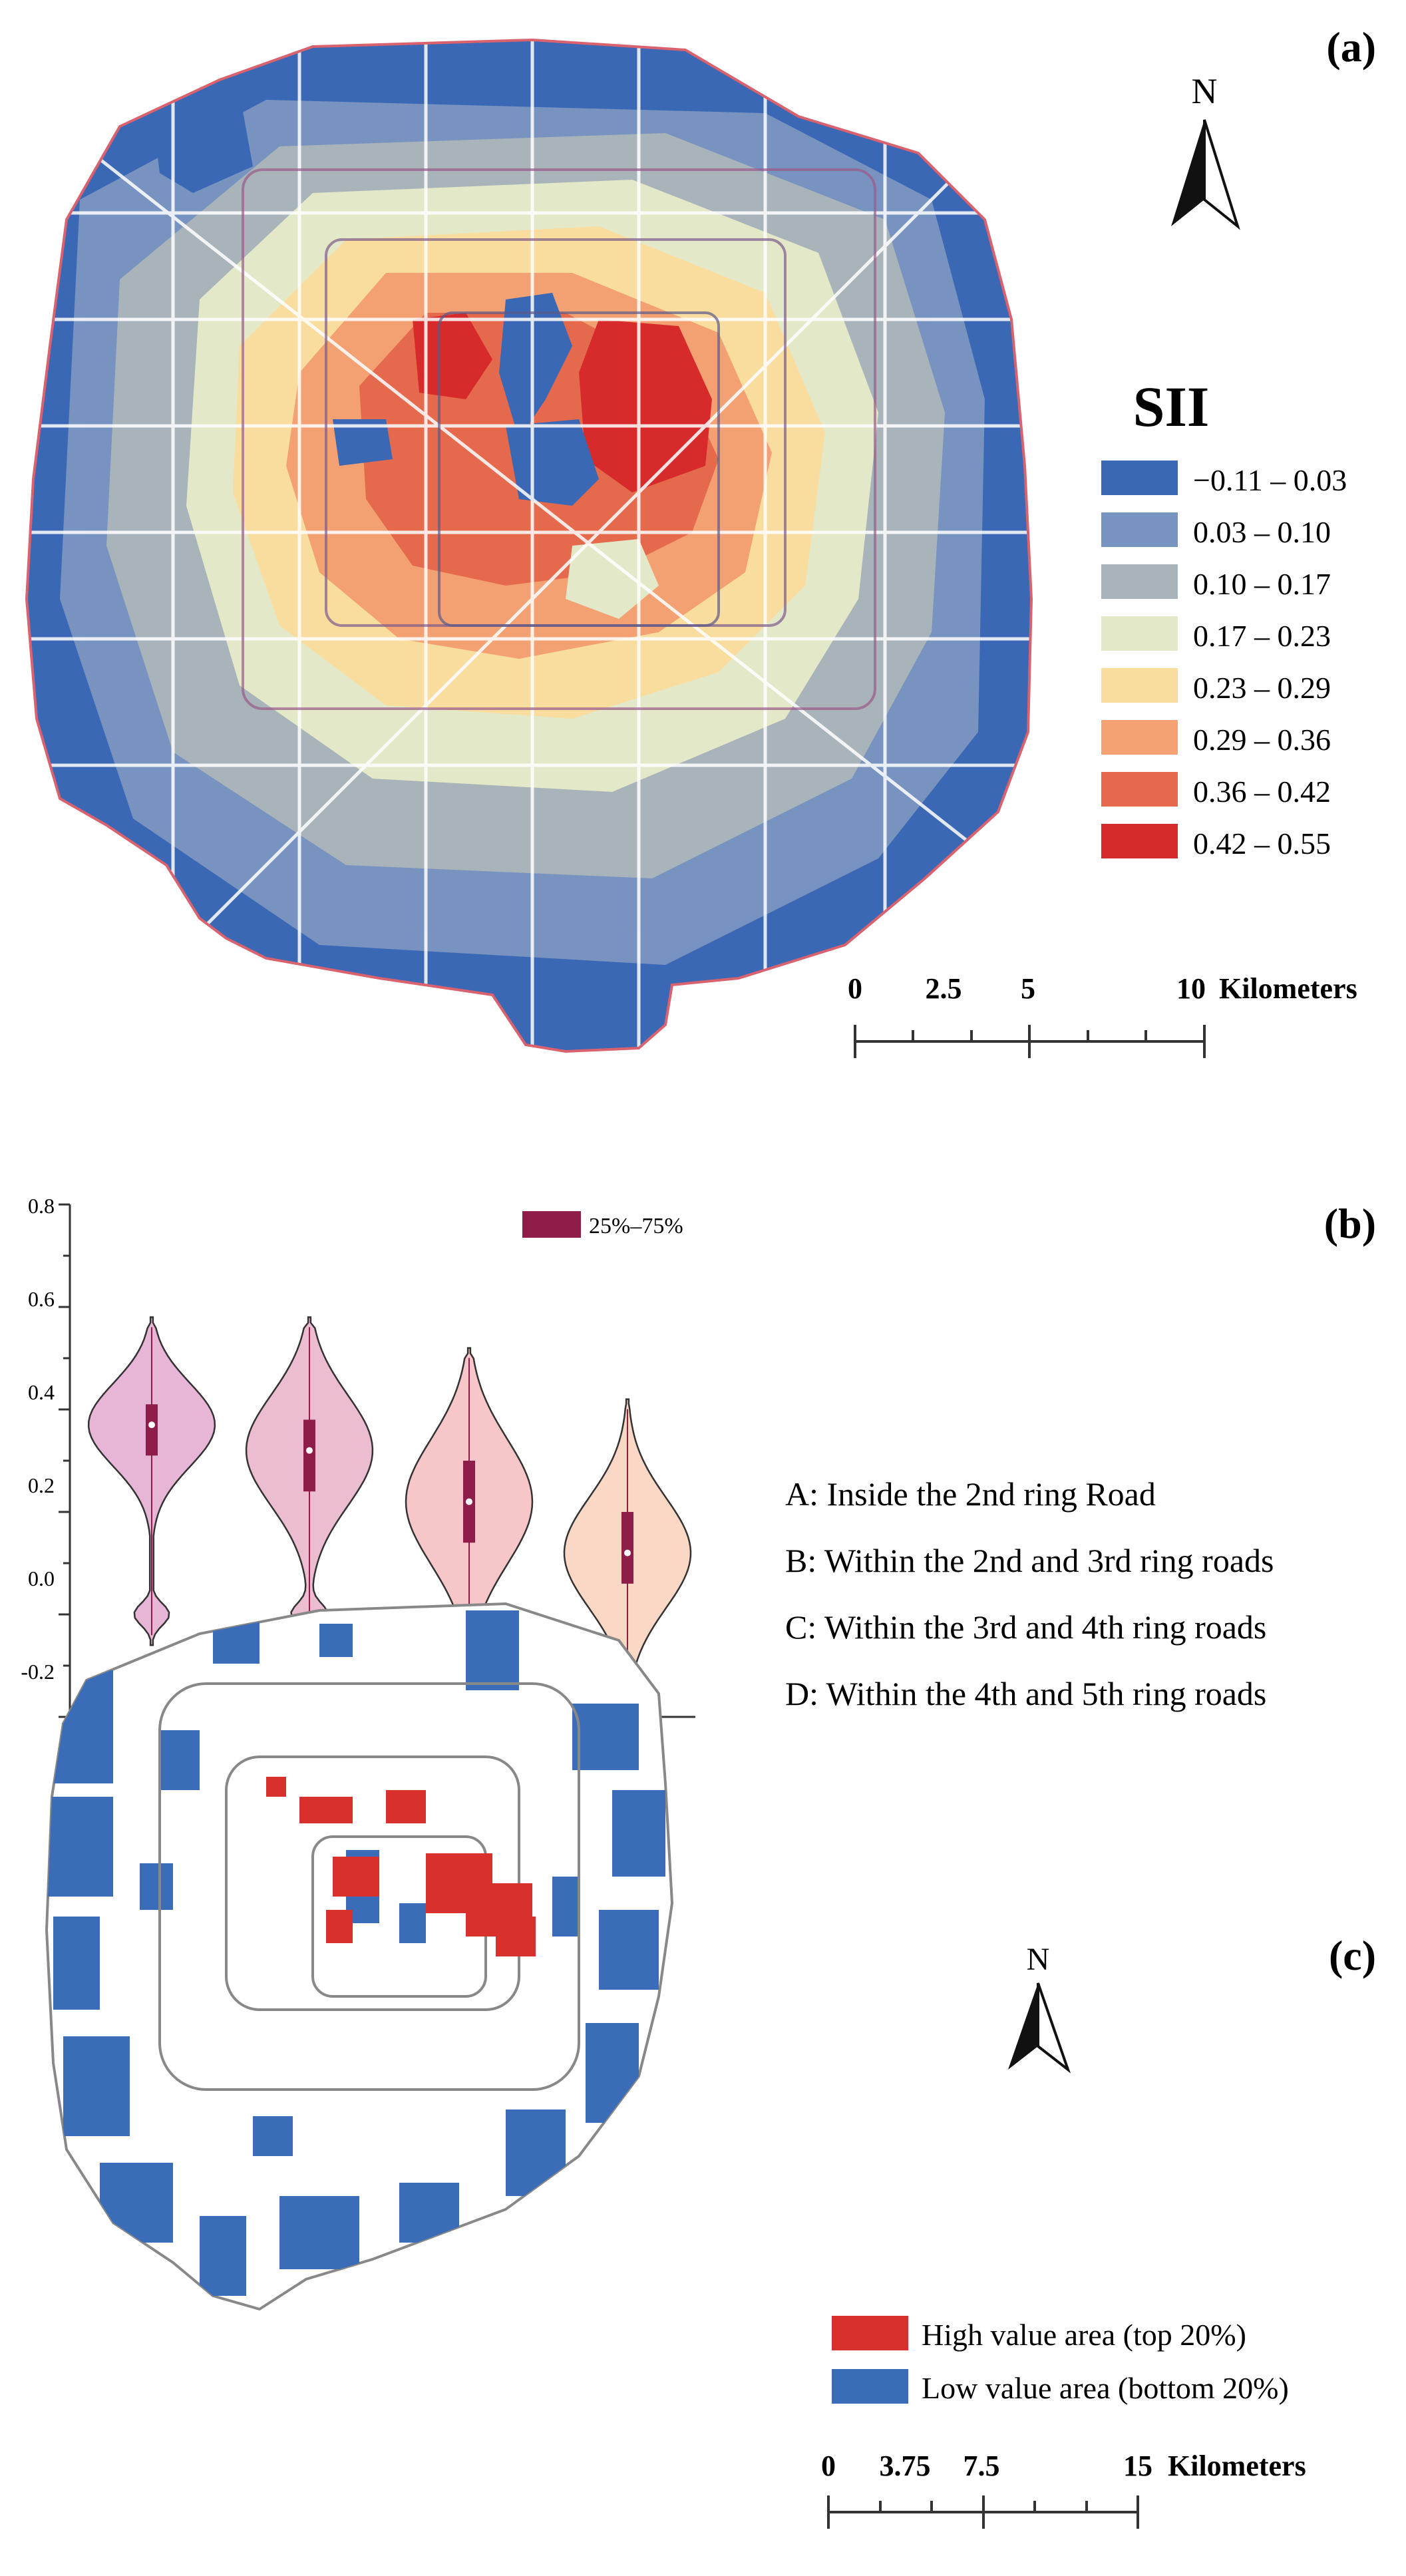 The width and height of the screenshot is (1406, 2576). I want to click on temple-park-area, so click(612, 579).